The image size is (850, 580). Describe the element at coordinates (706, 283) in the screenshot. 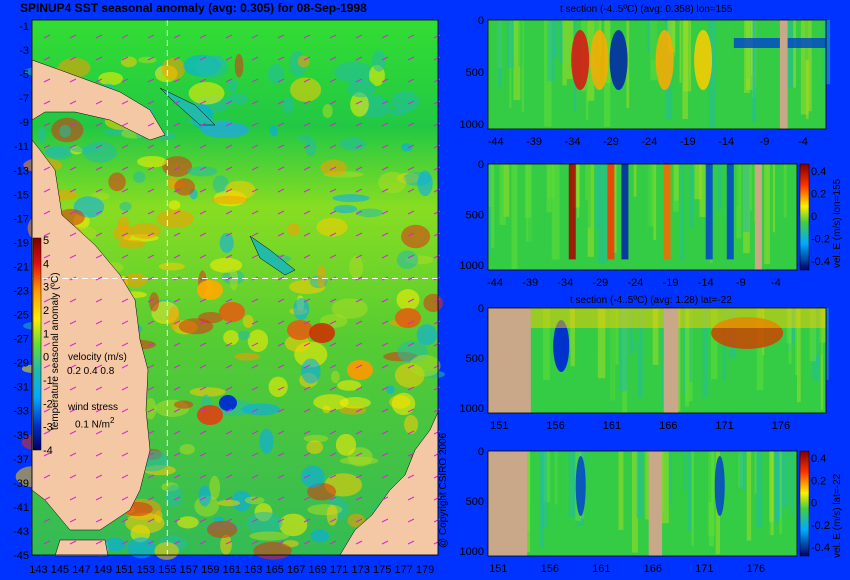

I see `section-x-tick: -14` at that location.